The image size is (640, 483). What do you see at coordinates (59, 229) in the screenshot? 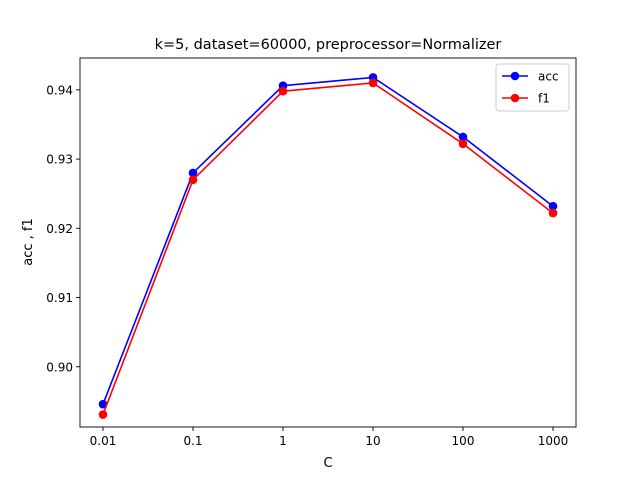
I see `y-tick-label-2: 0.92` at bounding box center [59, 229].